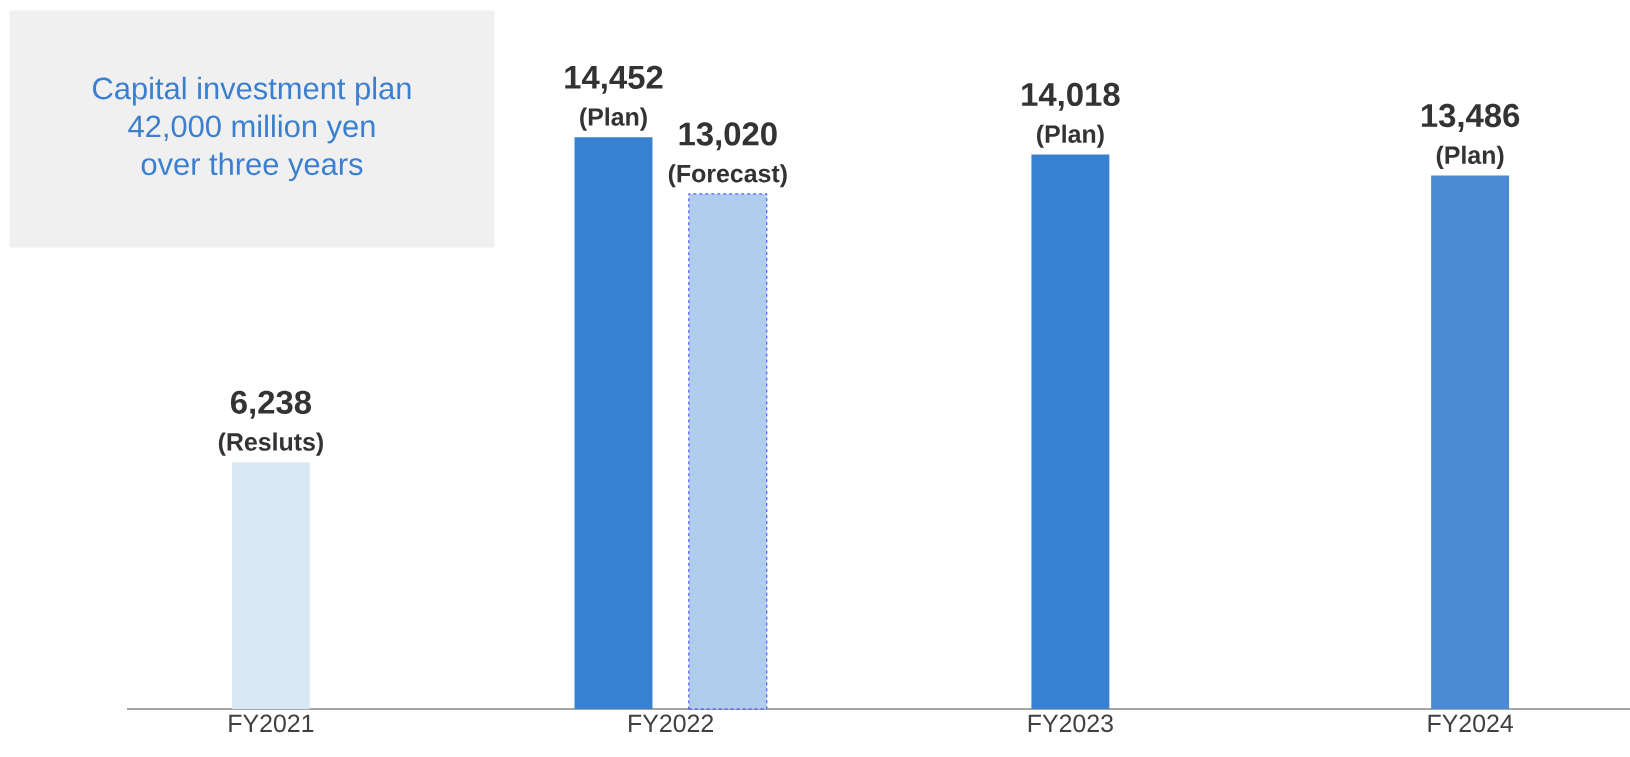  I want to click on annotation: (Resluts), so click(270, 444).